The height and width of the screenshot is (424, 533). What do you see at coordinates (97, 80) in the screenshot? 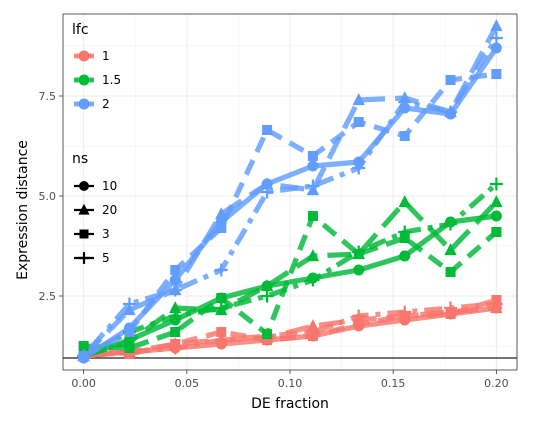
I see `legend-item-lfc: 1.5` at bounding box center [97, 80].